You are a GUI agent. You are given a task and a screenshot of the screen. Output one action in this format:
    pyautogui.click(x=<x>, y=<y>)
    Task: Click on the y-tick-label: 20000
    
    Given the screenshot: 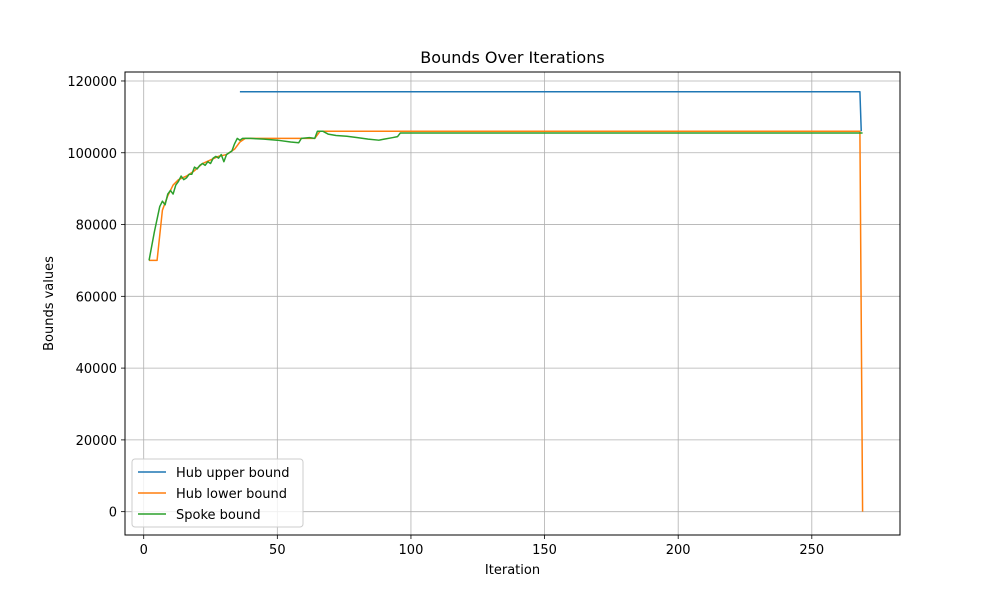 What is the action you would take?
    pyautogui.click(x=96, y=441)
    